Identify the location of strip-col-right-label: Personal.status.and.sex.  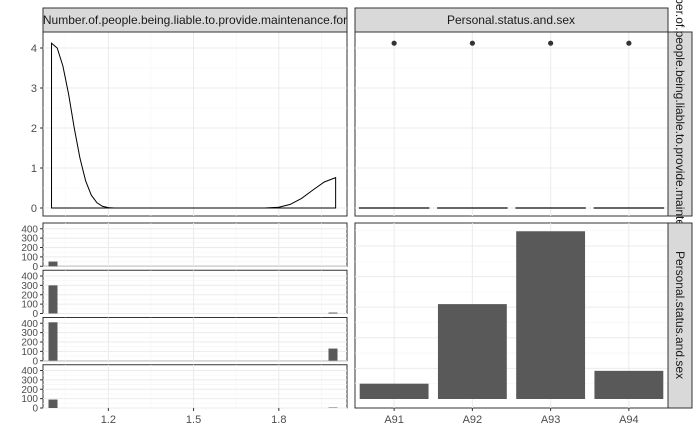
(511, 20).